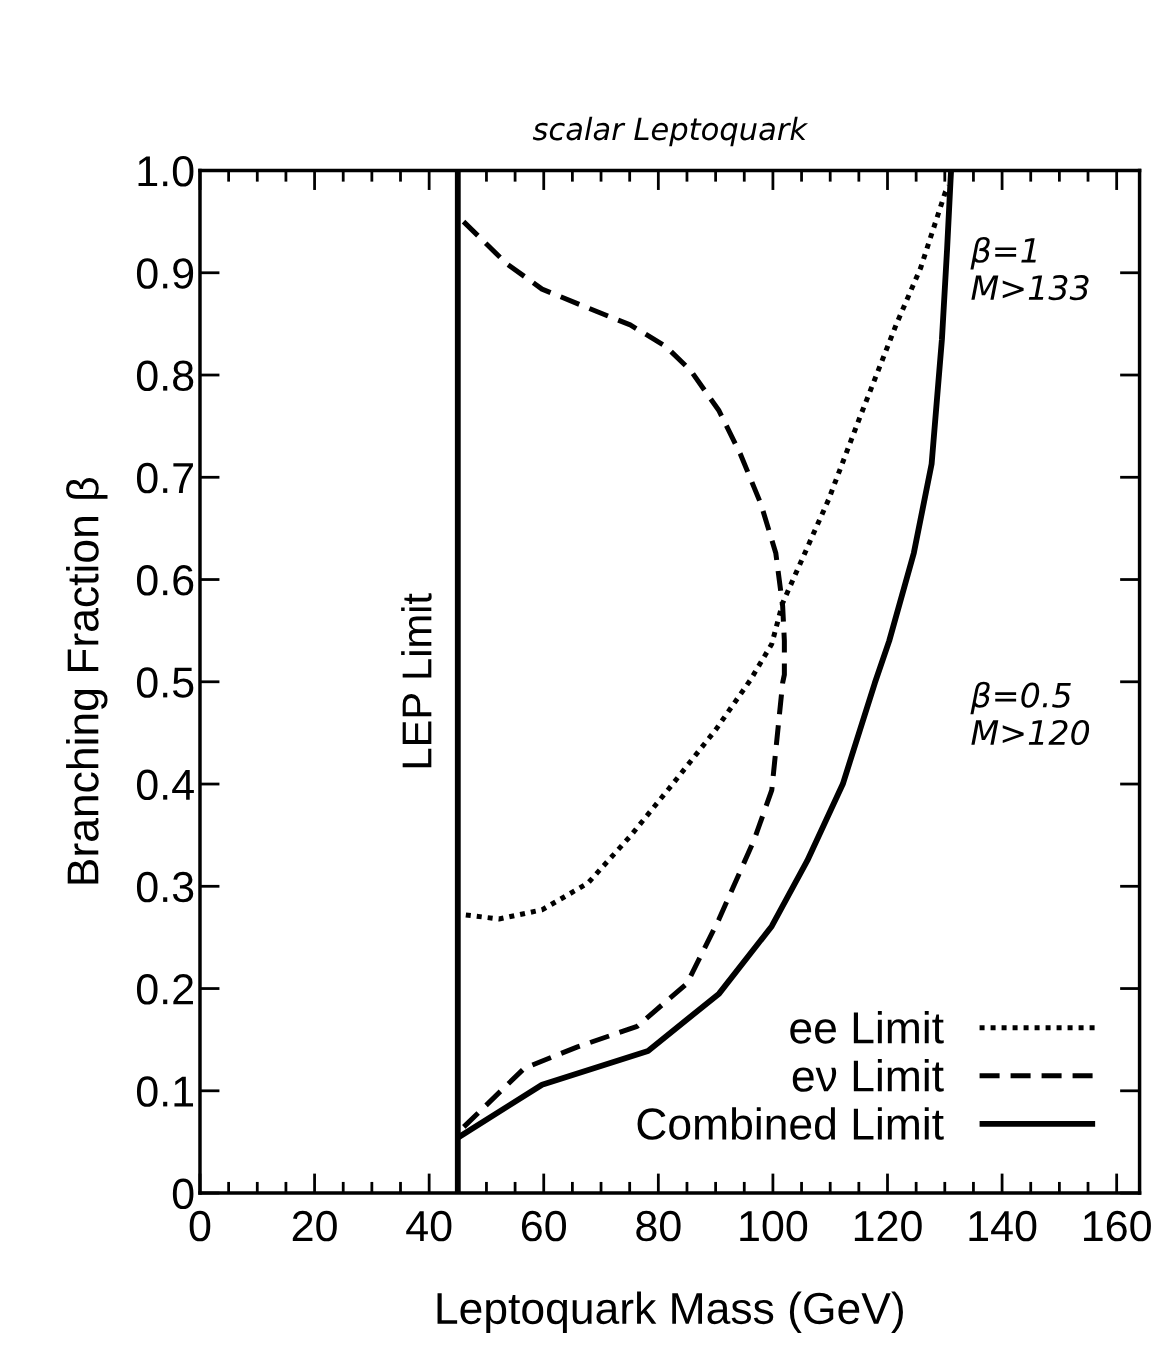 The width and height of the screenshot is (1160, 1349). Describe the element at coordinates (1117, 1226) in the screenshot. I see `x-tick-label: 160` at that location.